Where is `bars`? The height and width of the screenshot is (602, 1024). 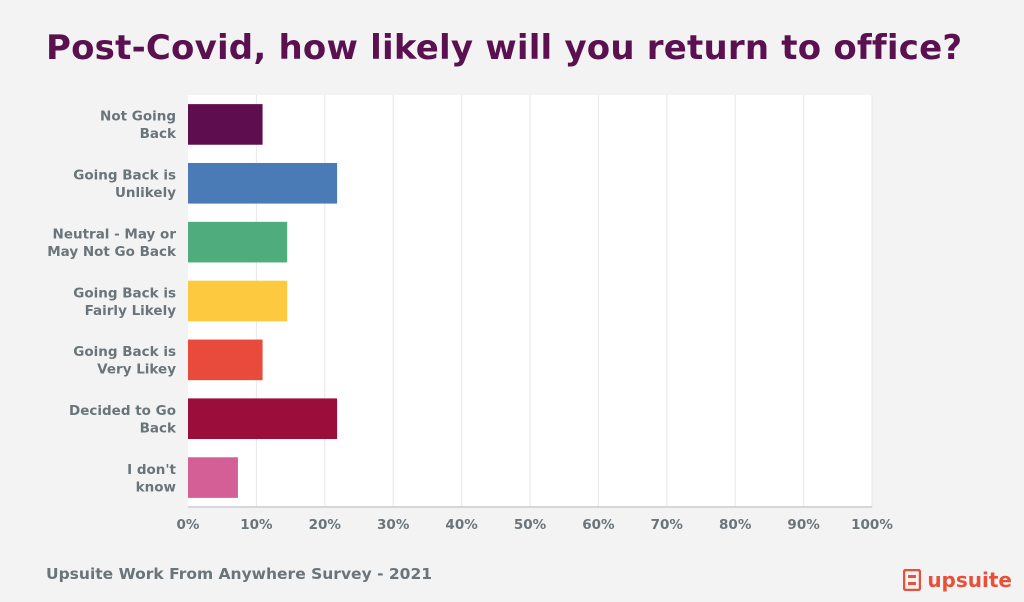 bars is located at coordinates (263, 301).